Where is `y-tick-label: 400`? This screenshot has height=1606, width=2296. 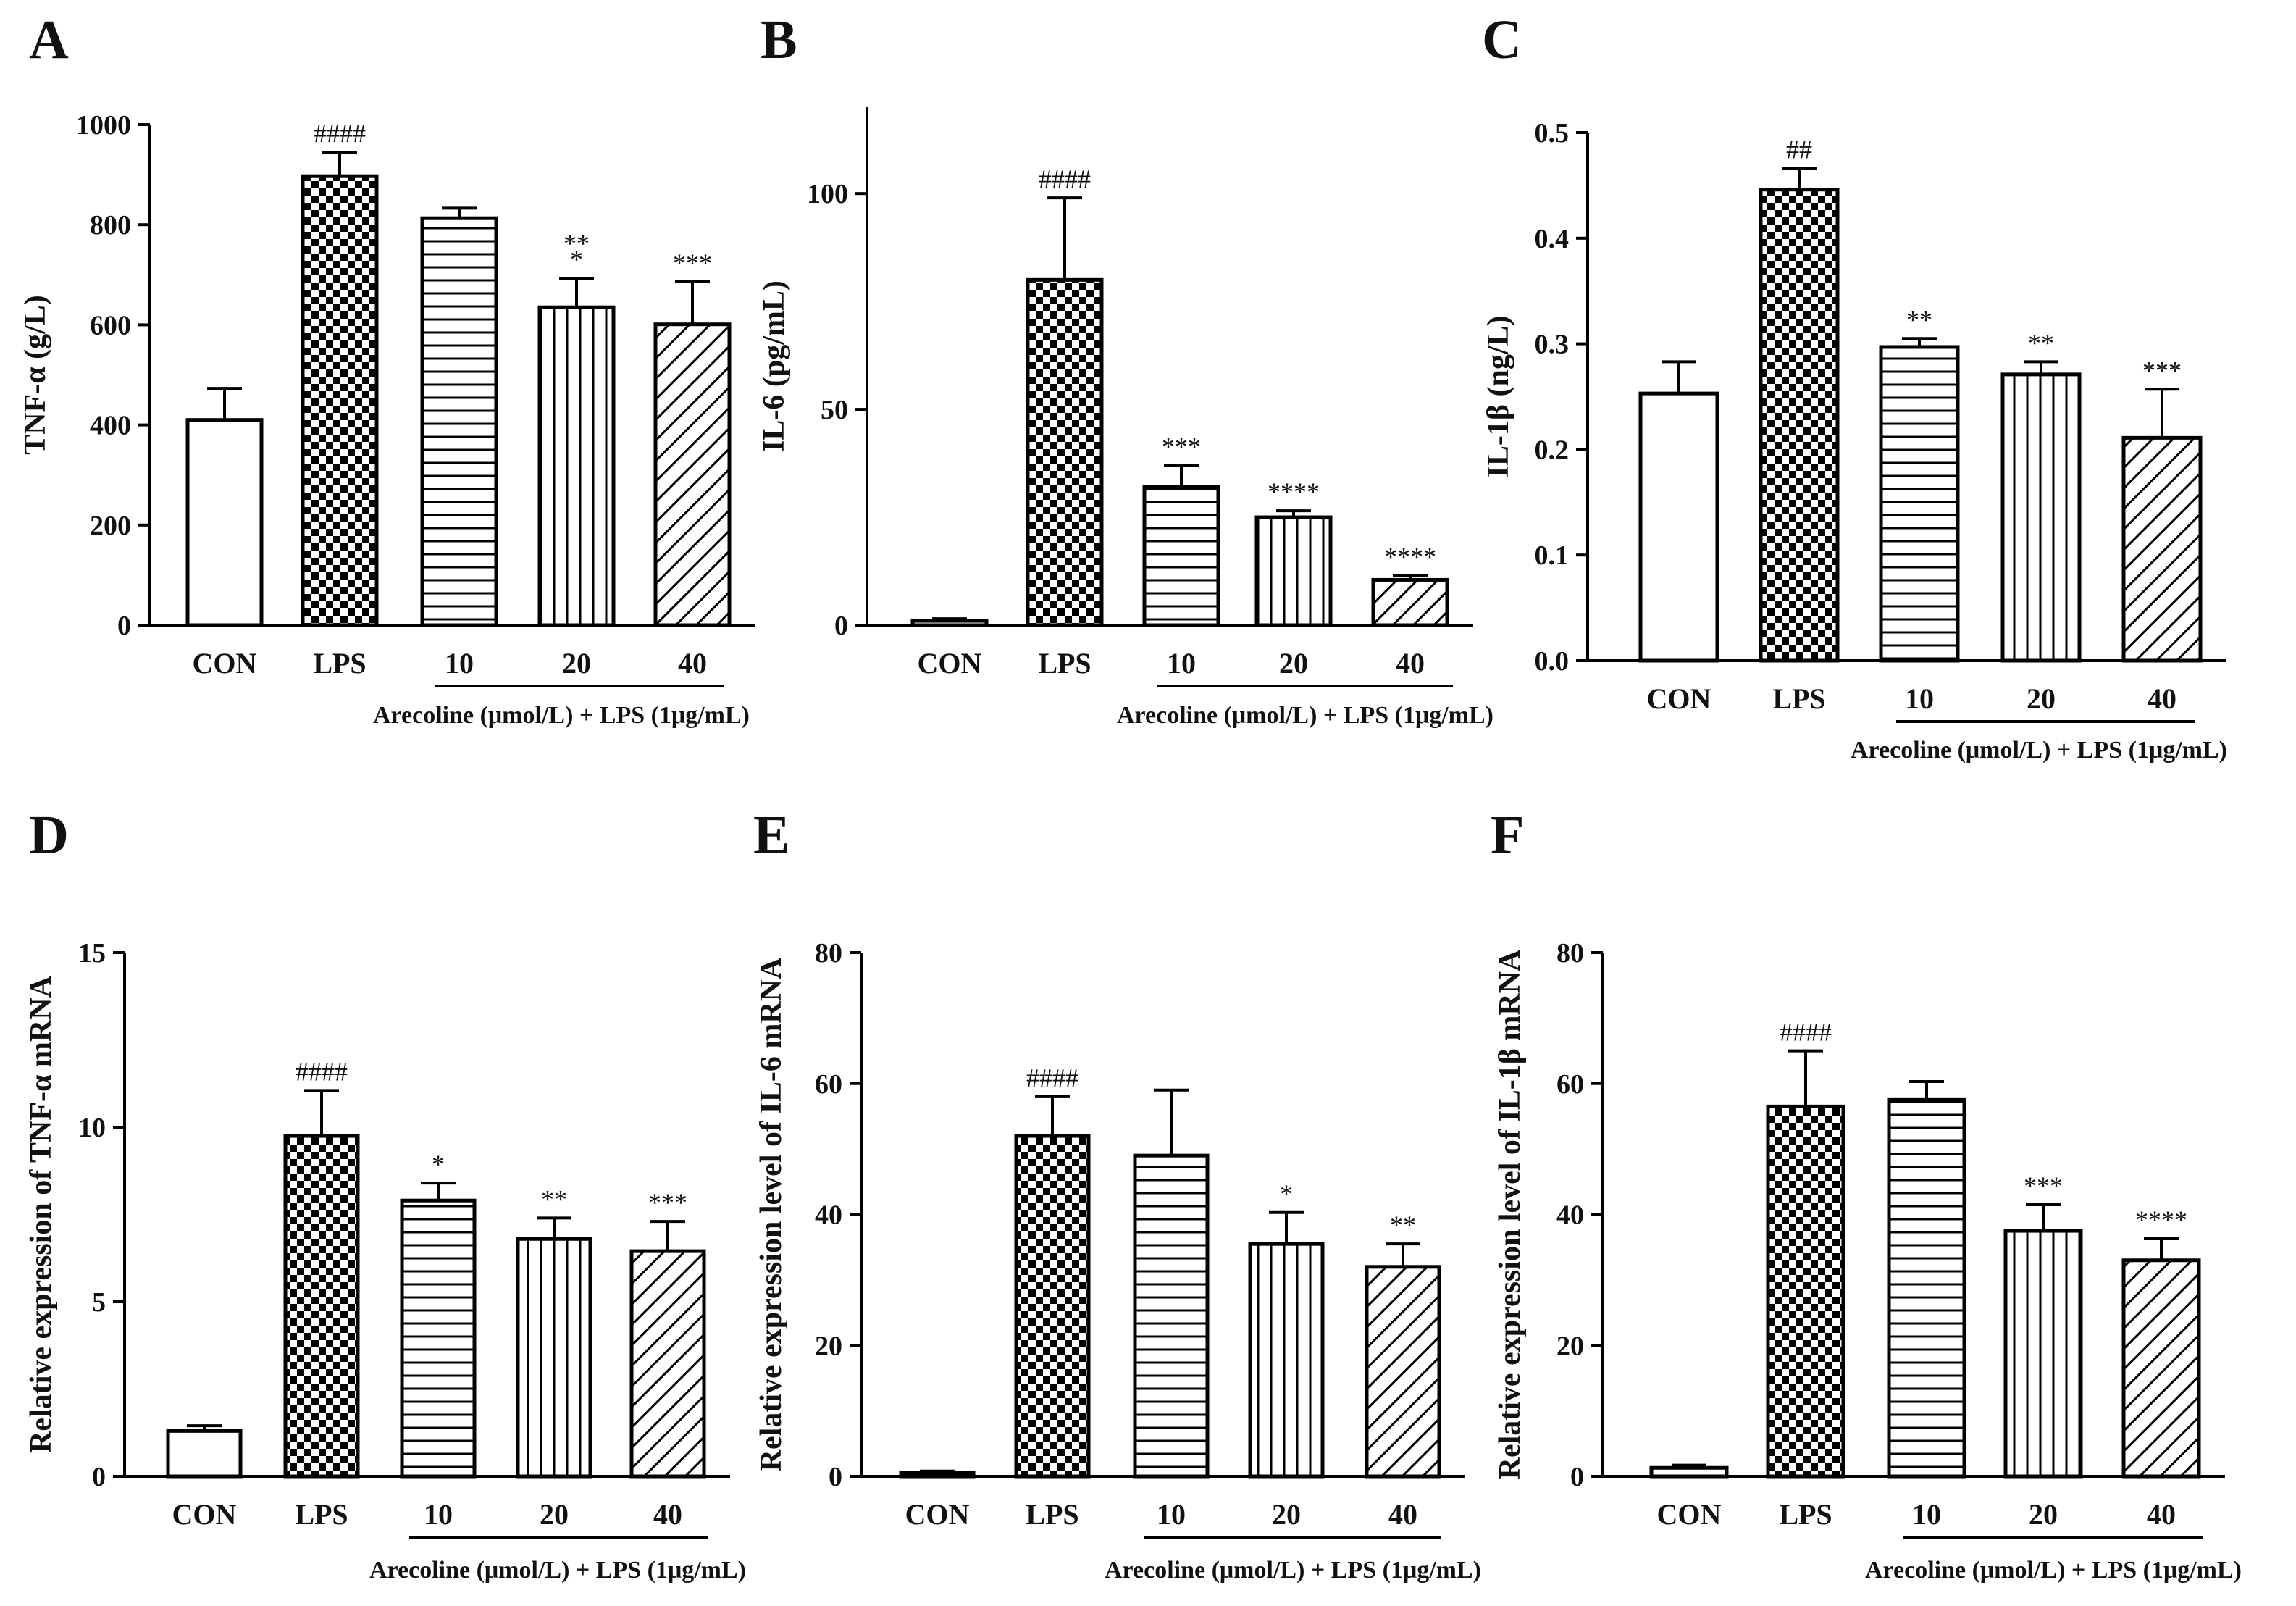
y-tick-label: 400 is located at coordinates (110, 426).